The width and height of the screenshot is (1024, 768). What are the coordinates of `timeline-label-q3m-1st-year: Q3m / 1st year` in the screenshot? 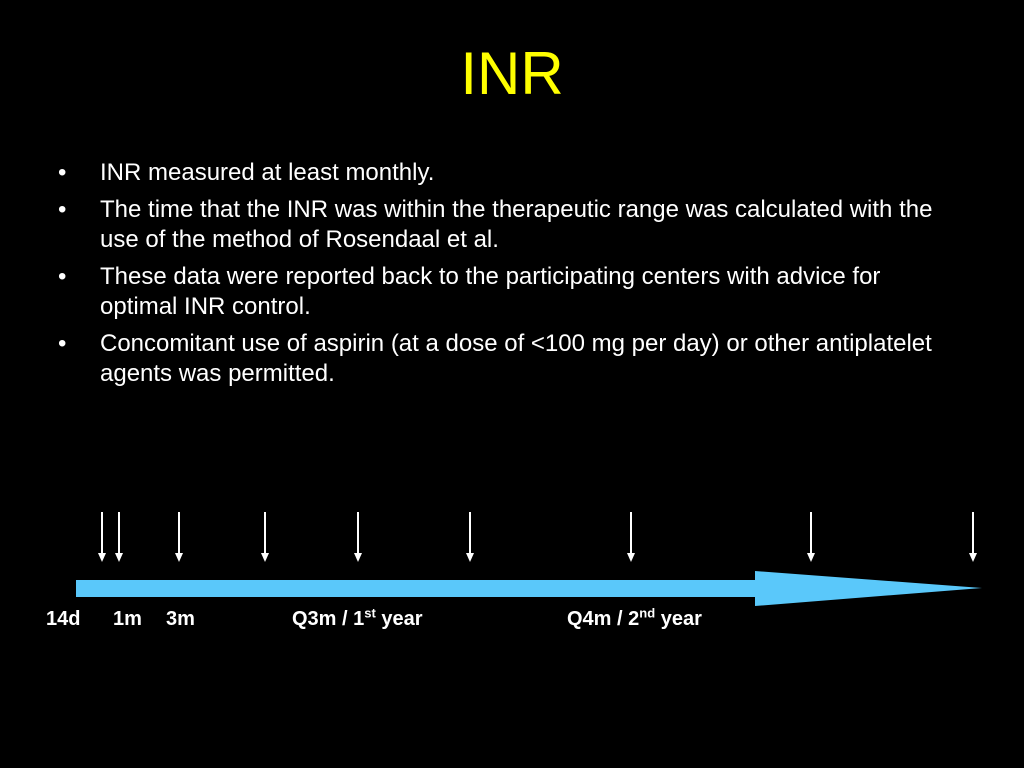 It's located at (357, 619).